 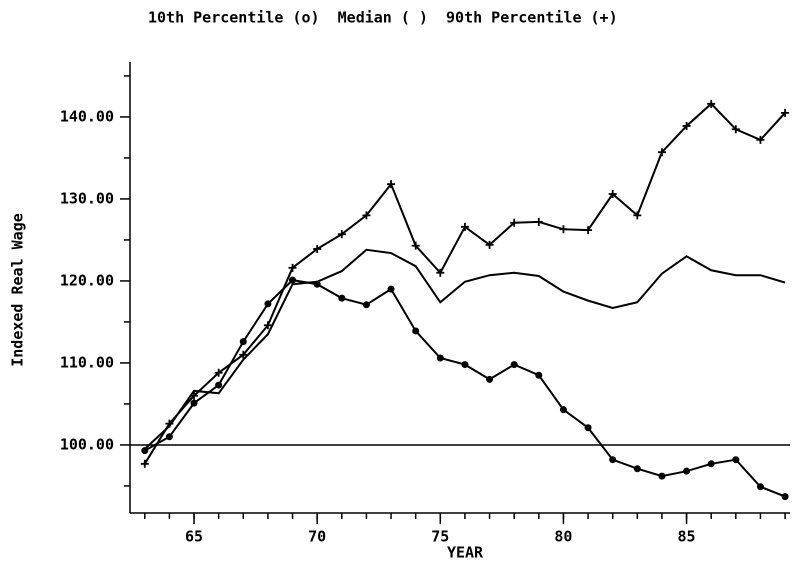 I want to click on x-tick-label: 70, so click(x=317, y=537).